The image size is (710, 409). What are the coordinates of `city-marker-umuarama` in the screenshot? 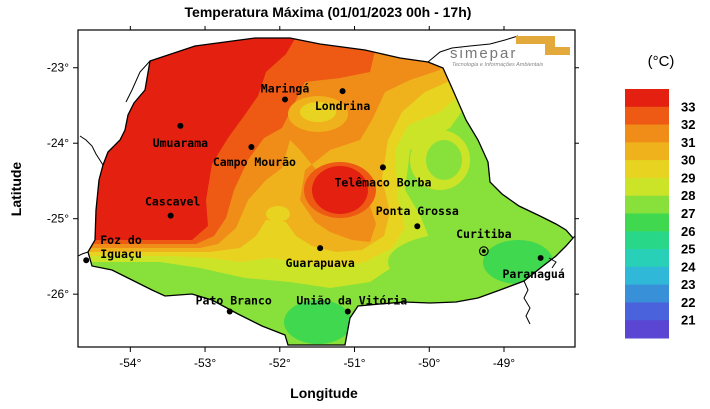 It's located at (180, 125).